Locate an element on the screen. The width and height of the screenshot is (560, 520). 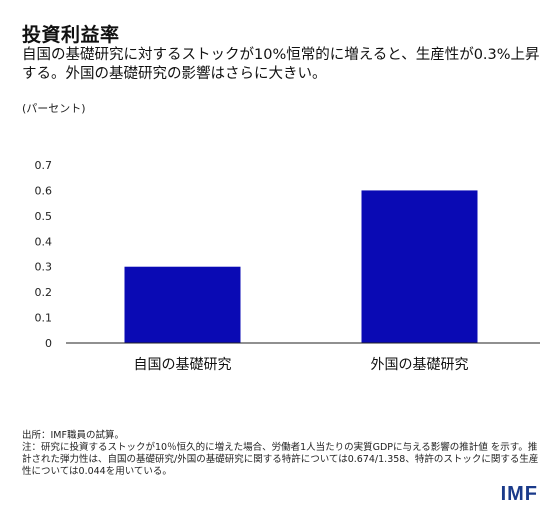
imf-logo: IMF is located at coordinates (519, 494).